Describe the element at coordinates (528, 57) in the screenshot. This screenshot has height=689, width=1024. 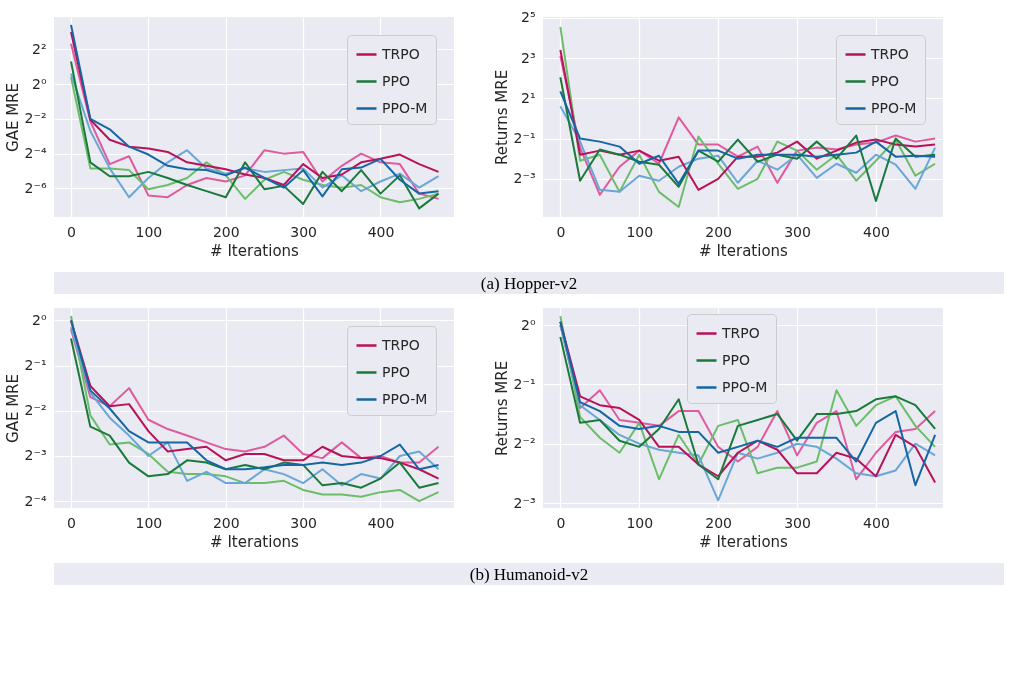
I see `y-tick-label: 2³` at that location.